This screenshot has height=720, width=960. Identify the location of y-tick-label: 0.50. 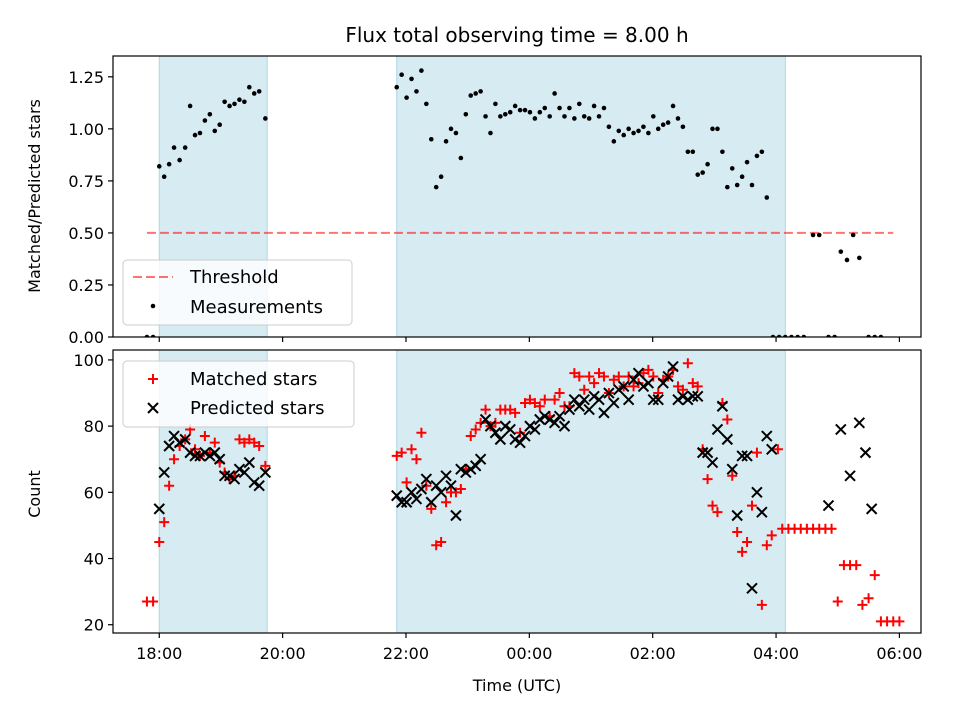
(86, 233).